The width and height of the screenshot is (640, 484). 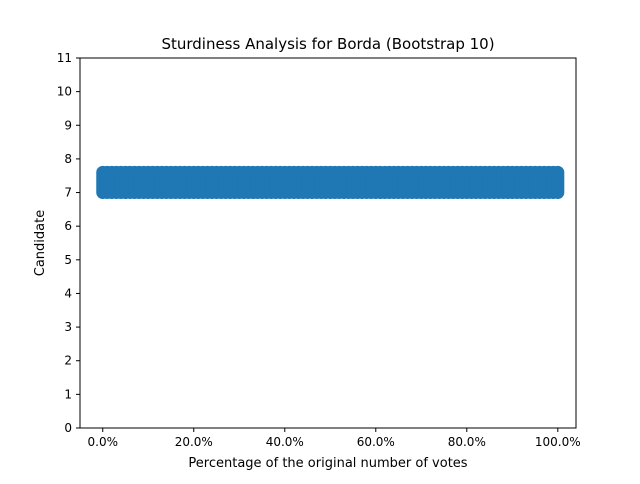 What do you see at coordinates (64, 92) in the screenshot?
I see `y-tick-label: 10` at bounding box center [64, 92].